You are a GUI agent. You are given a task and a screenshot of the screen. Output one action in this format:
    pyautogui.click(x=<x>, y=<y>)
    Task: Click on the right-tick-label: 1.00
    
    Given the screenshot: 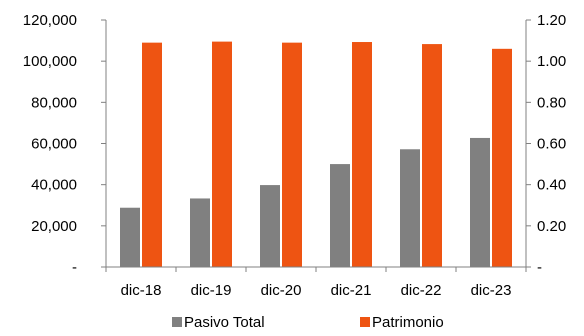 What is the action you would take?
    pyautogui.click(x=551, y=61)
    